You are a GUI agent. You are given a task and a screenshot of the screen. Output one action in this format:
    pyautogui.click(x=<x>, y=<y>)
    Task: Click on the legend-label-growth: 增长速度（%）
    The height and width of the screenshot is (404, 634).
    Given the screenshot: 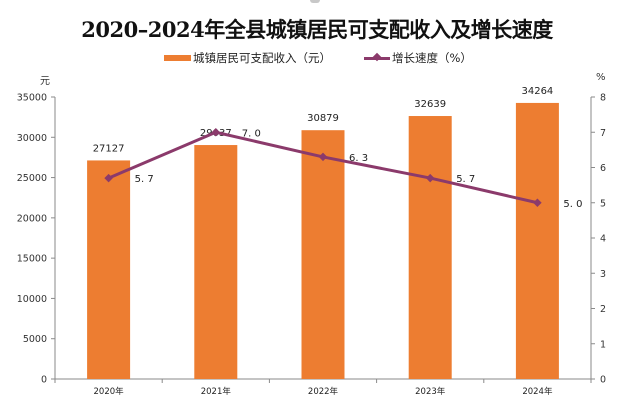 What is the action you would take?
    pyautogui.click(x=432, y=58)
    